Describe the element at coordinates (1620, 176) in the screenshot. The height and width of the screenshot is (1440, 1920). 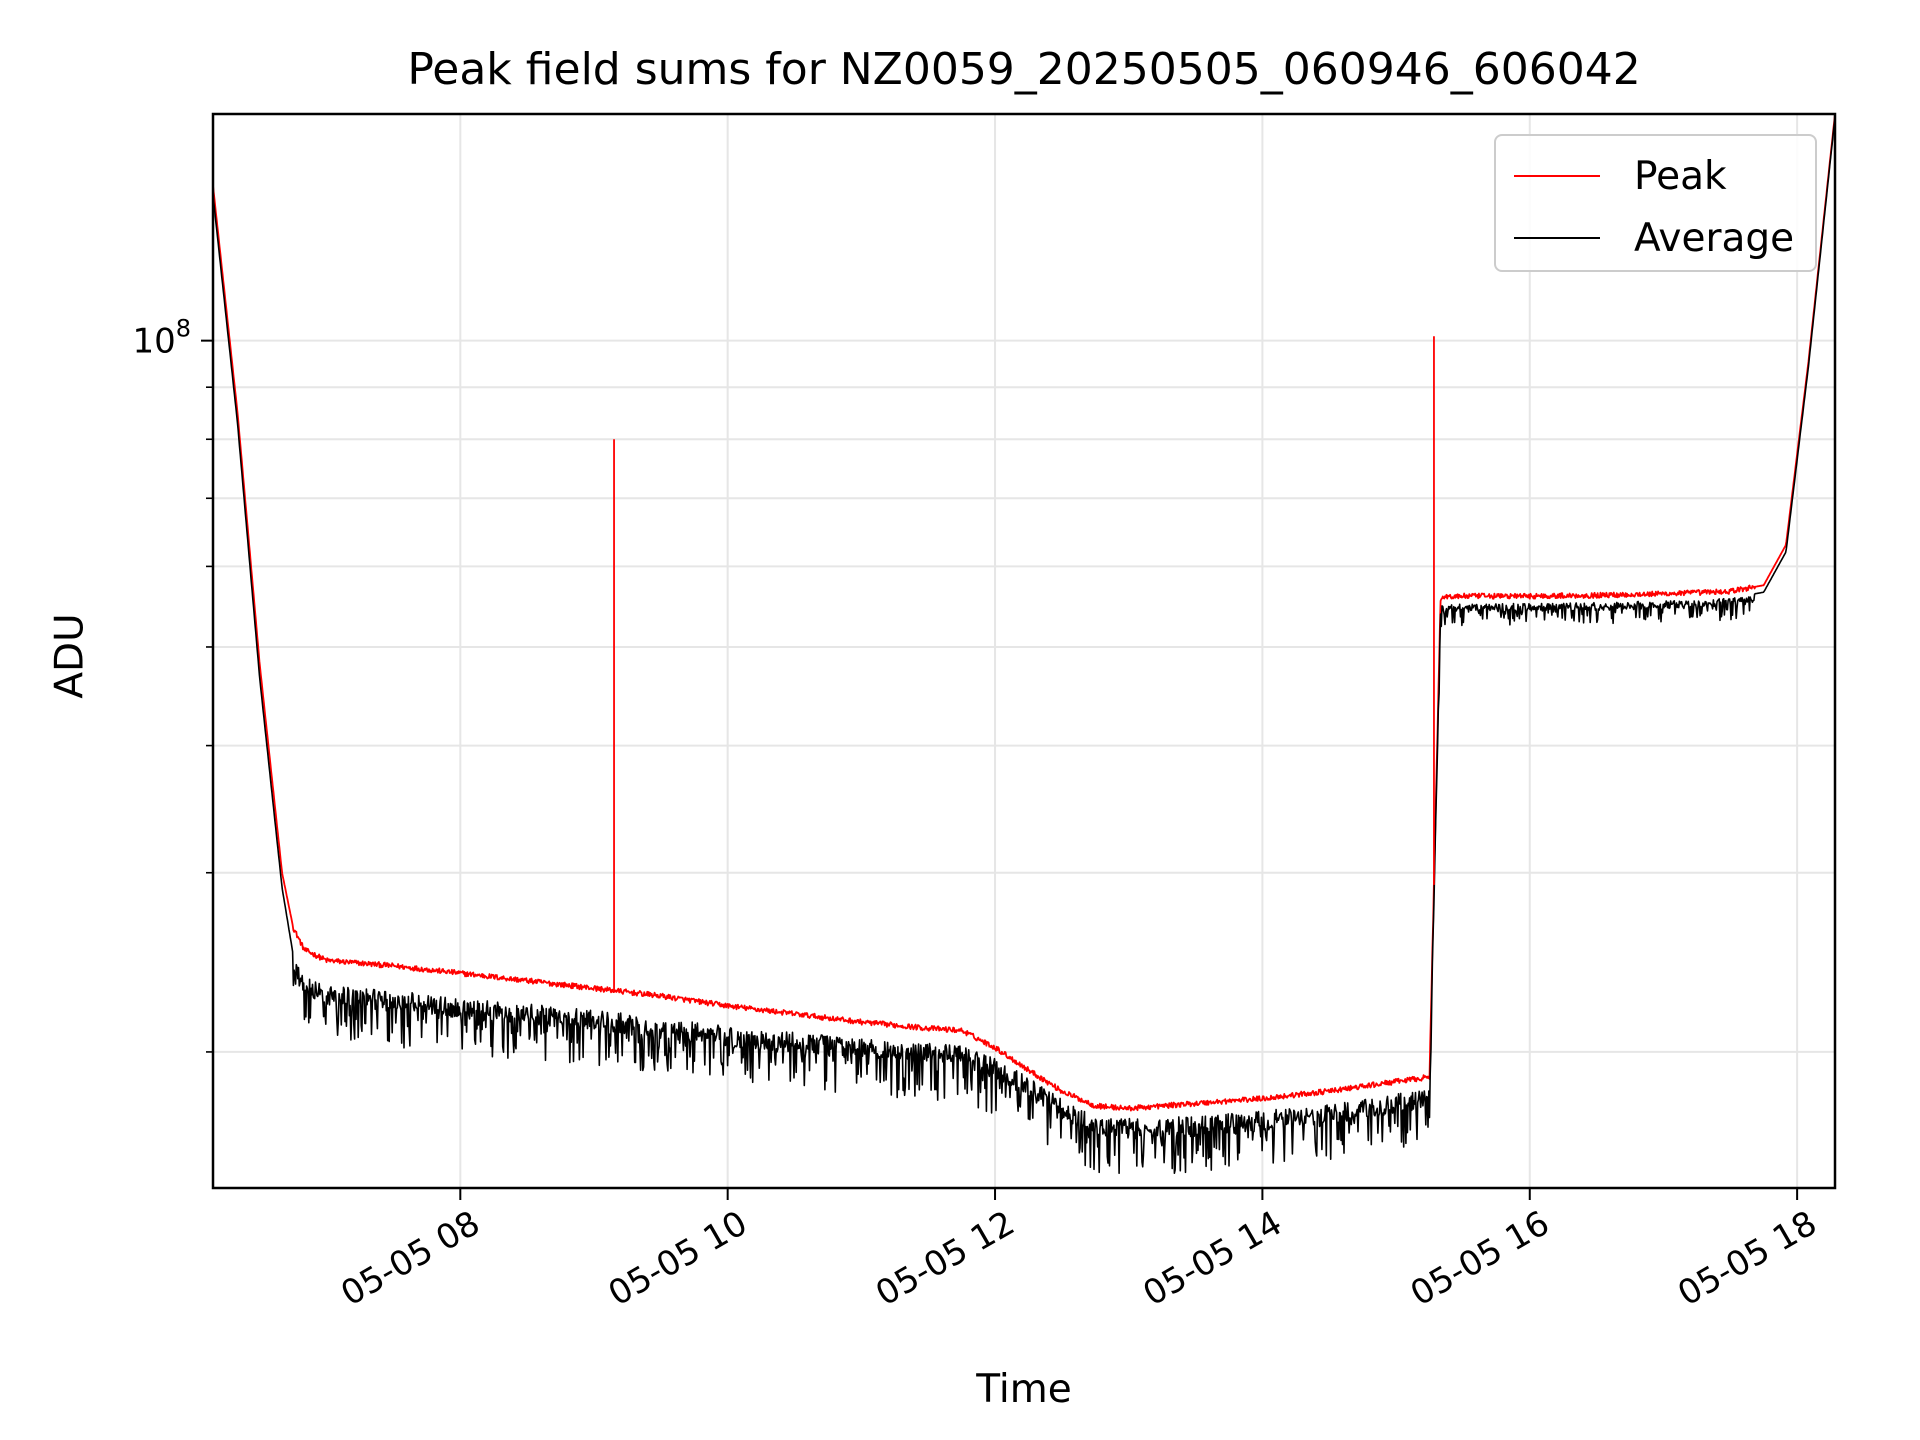
I see `legend-item-peak: Peak` at that location.